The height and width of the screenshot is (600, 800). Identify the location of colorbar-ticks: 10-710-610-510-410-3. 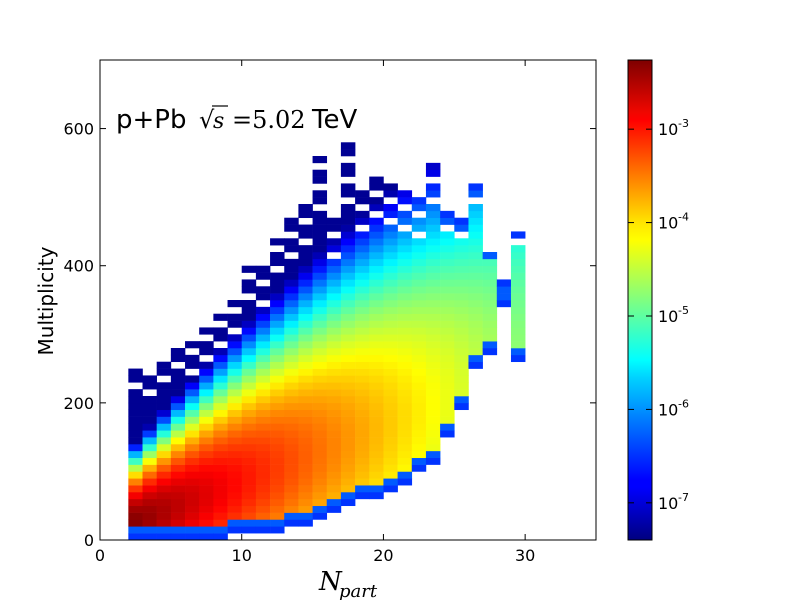
(658, 315).